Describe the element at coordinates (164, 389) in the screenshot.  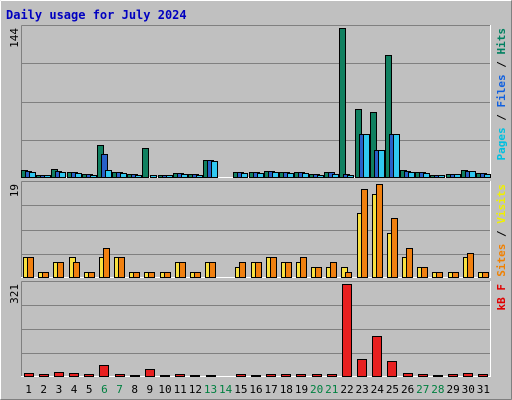
I see `x-tick-label-day-10: 10` at that location.